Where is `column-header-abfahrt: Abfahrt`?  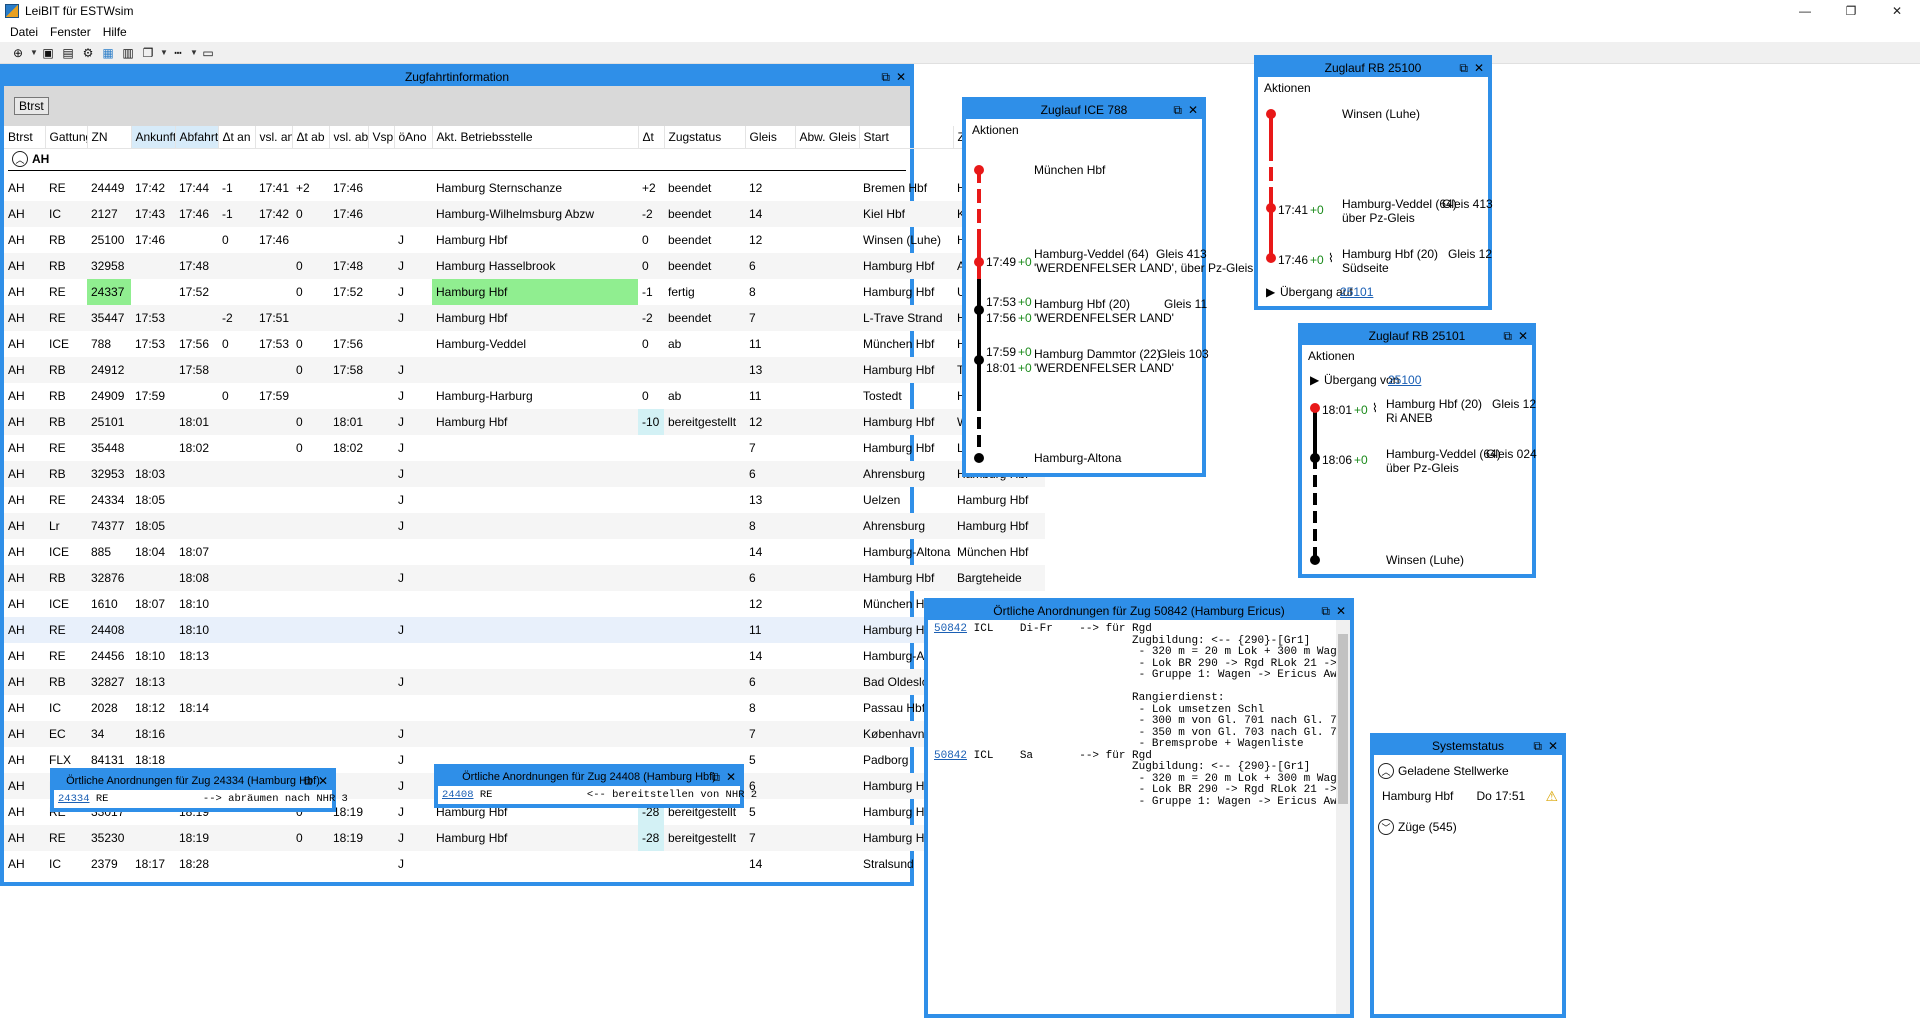
column-header-abfahrt: Abfahrt is located at coordinates (197, 137).